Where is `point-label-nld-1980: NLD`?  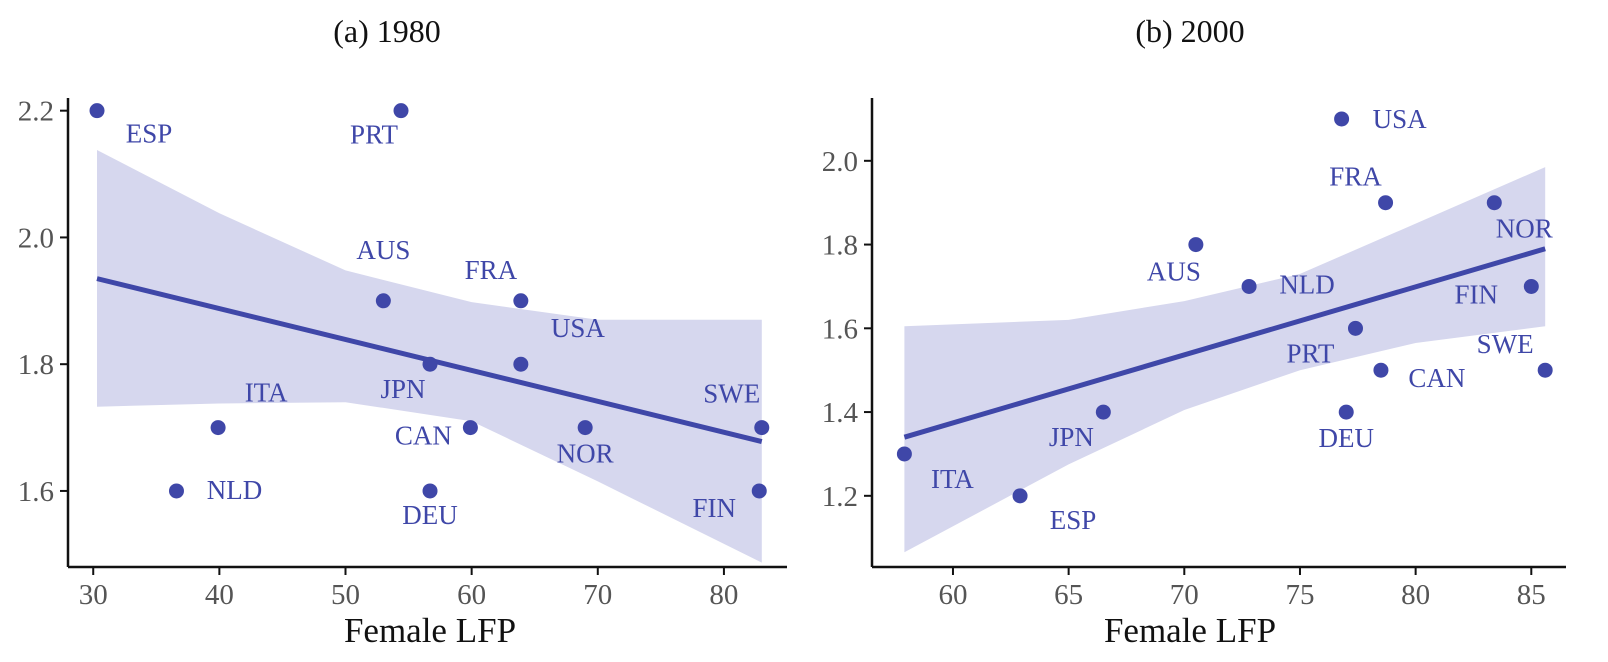
point-label-nld-1980: NLD is located at coordinates (235, 490).